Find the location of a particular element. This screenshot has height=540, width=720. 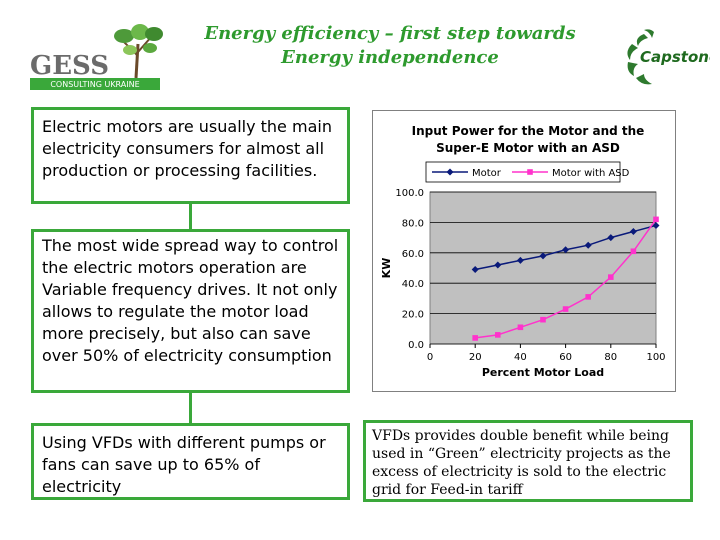

capstone-logo: Capstone is located at coordinates (668, 57).